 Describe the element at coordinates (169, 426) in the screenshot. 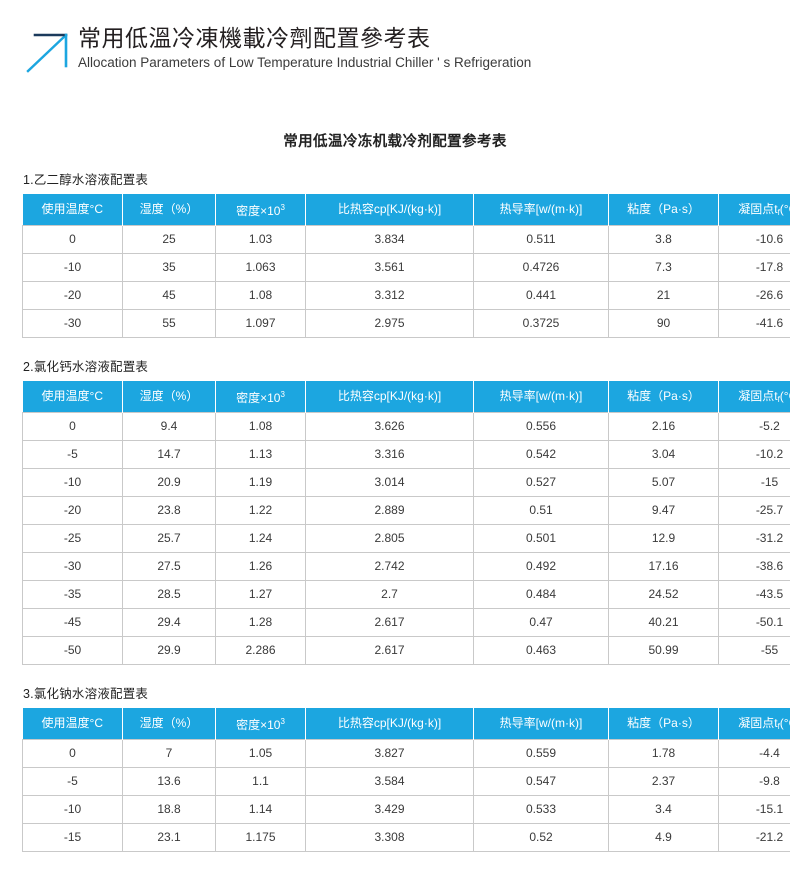

I see `table-cell: 9.4` at that location.